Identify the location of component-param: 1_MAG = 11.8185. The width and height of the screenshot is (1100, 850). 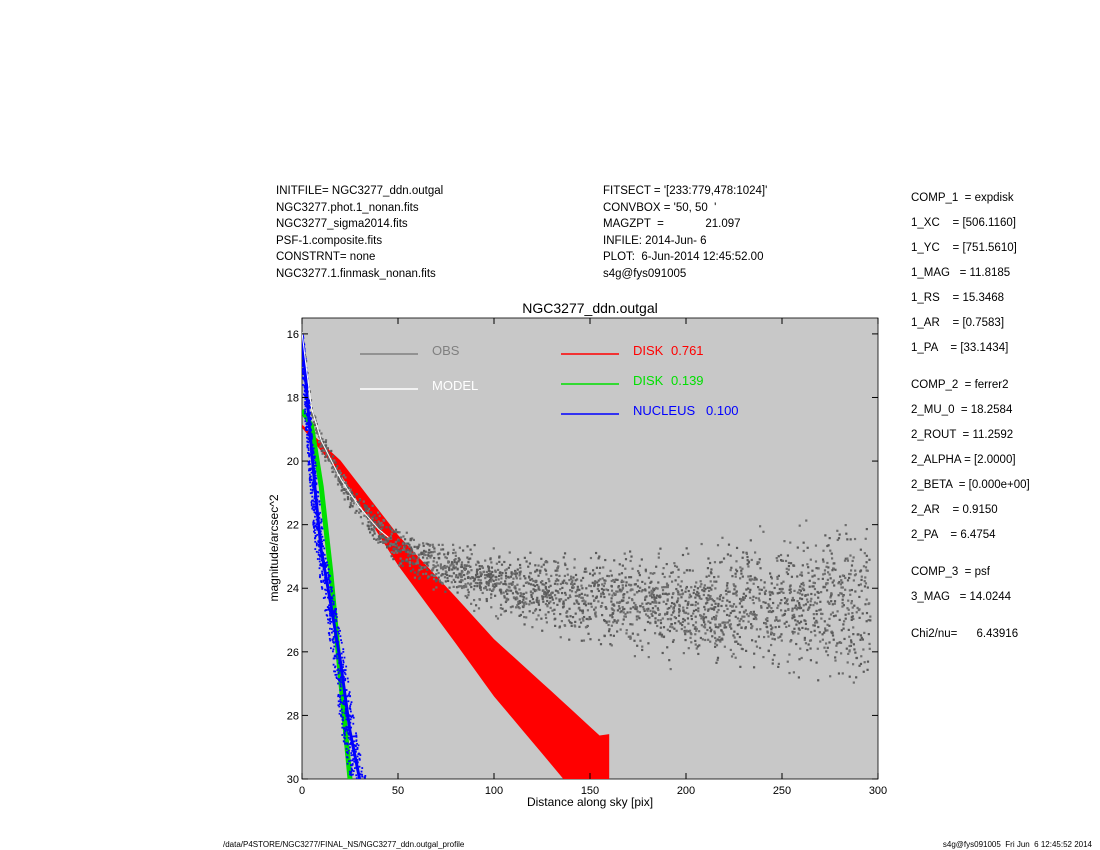
(961, 273).